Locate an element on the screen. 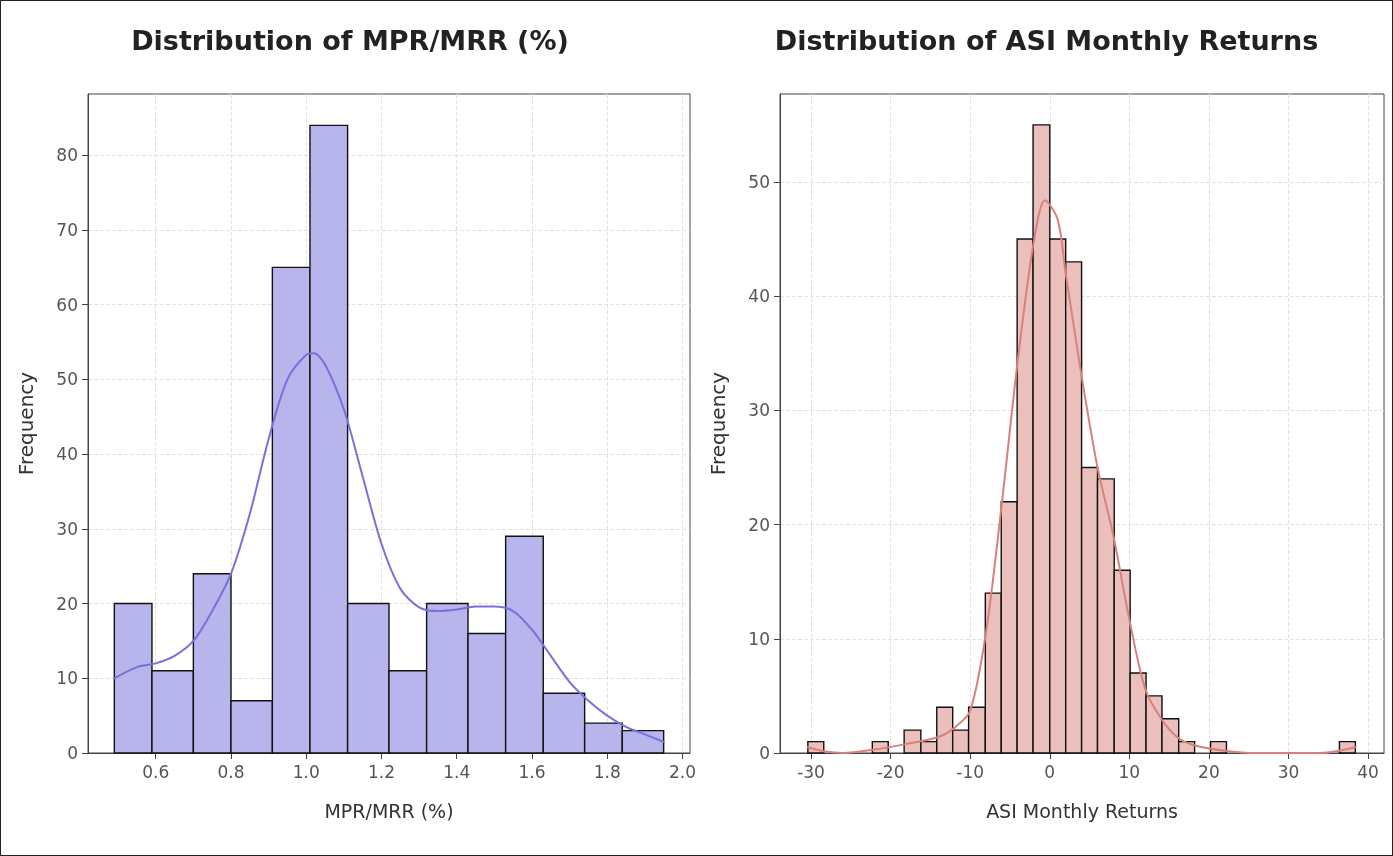  x-tick-label: 0.8 is located at coordinates (231, 771).